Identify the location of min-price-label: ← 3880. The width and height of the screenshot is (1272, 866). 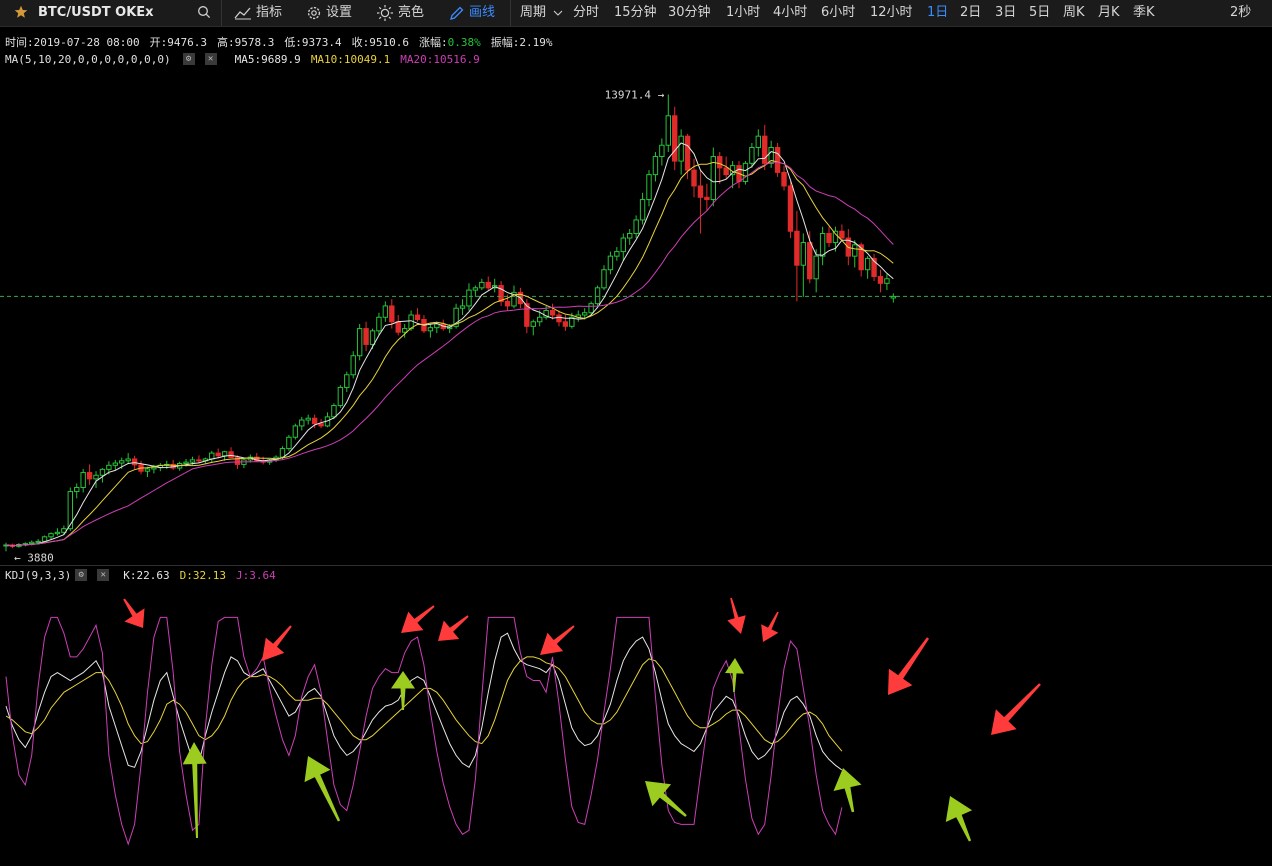
(34, 557).